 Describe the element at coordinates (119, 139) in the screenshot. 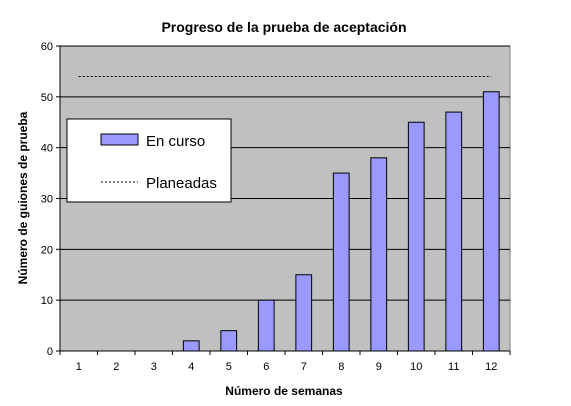

I see `legend-swatch-en-curso` at that location.